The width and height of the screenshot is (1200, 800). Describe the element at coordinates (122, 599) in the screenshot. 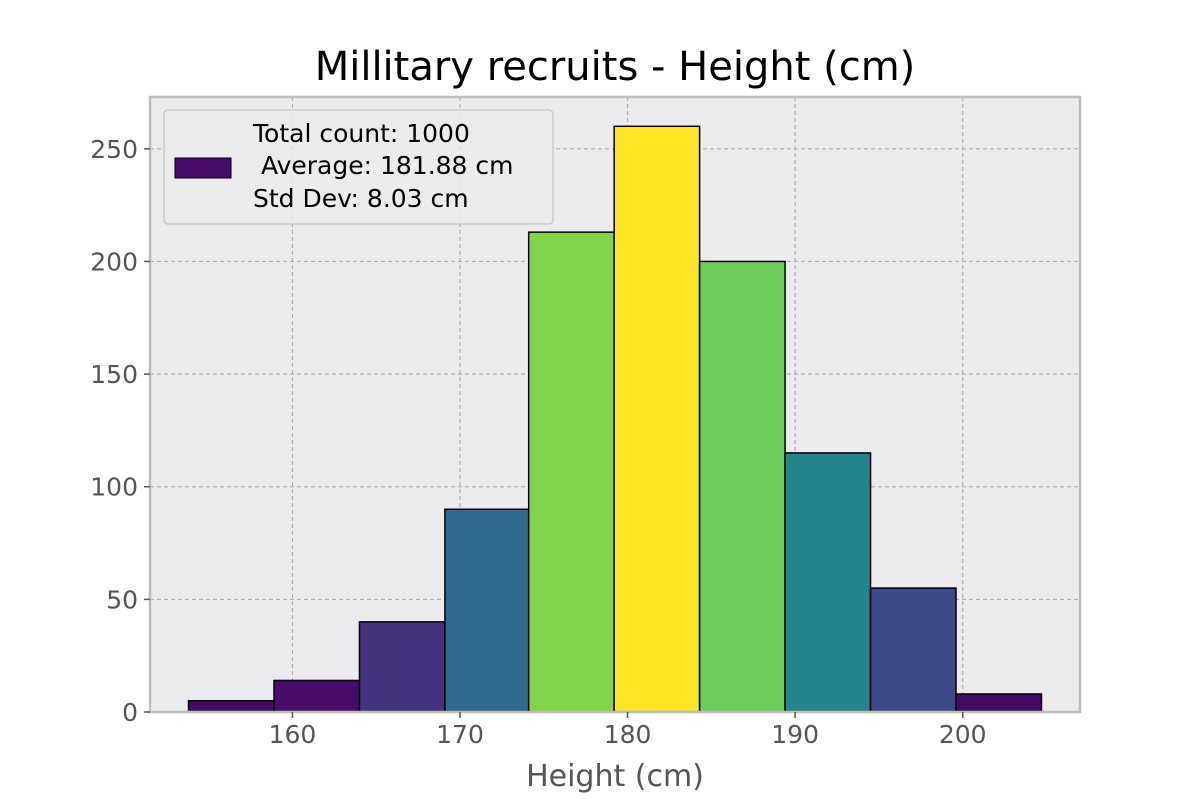

I see `y-tick-label: 50` at that location.